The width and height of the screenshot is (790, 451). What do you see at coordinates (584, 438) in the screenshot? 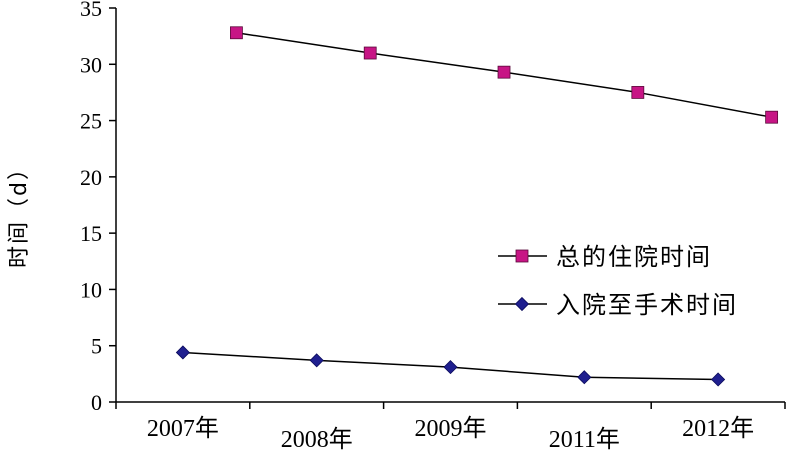
I see `x-tick-label: 2011年` at bounding box center [584, 438].